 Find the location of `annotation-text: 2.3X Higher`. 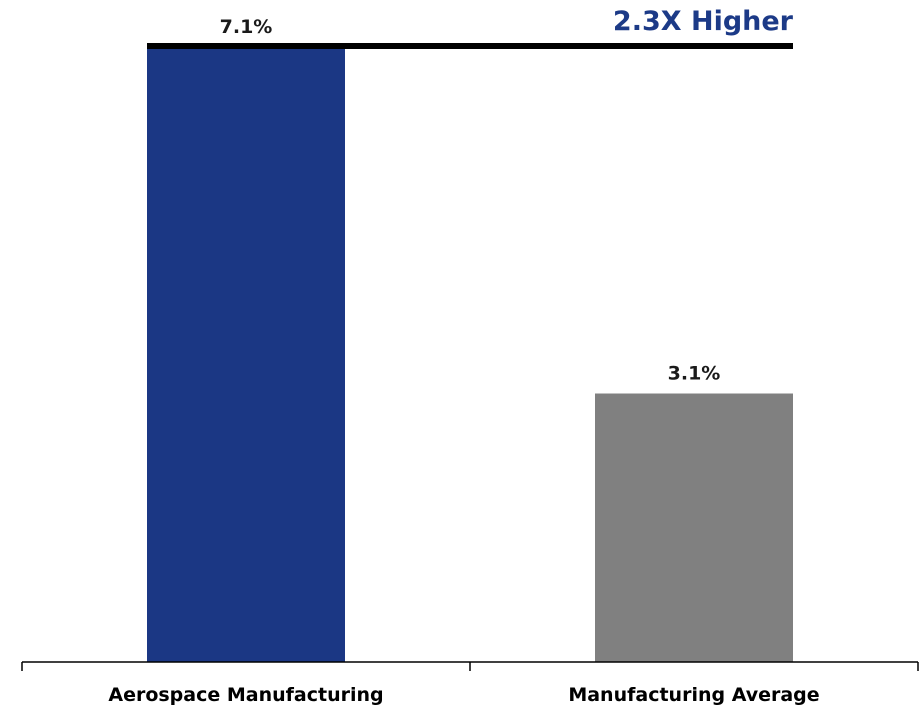

annotation-text: 2.3X Higher is located at coordinates (703, 21).